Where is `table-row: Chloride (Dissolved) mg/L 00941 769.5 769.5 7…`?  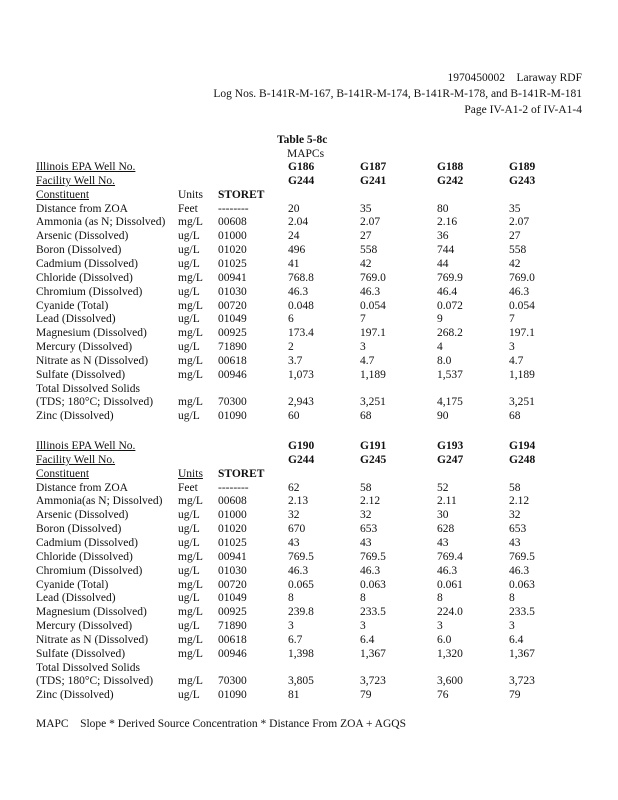 table-row: Chloride (Dissolved) mg/L 00941 769.5 769.5 7… is located at coordinates (309, 557).